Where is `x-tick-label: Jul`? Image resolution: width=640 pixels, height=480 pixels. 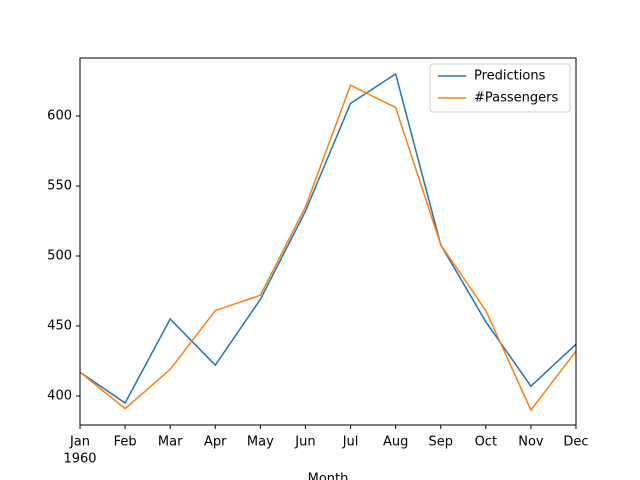 x-tick-label: Jul is located at coordinates (350, 442).